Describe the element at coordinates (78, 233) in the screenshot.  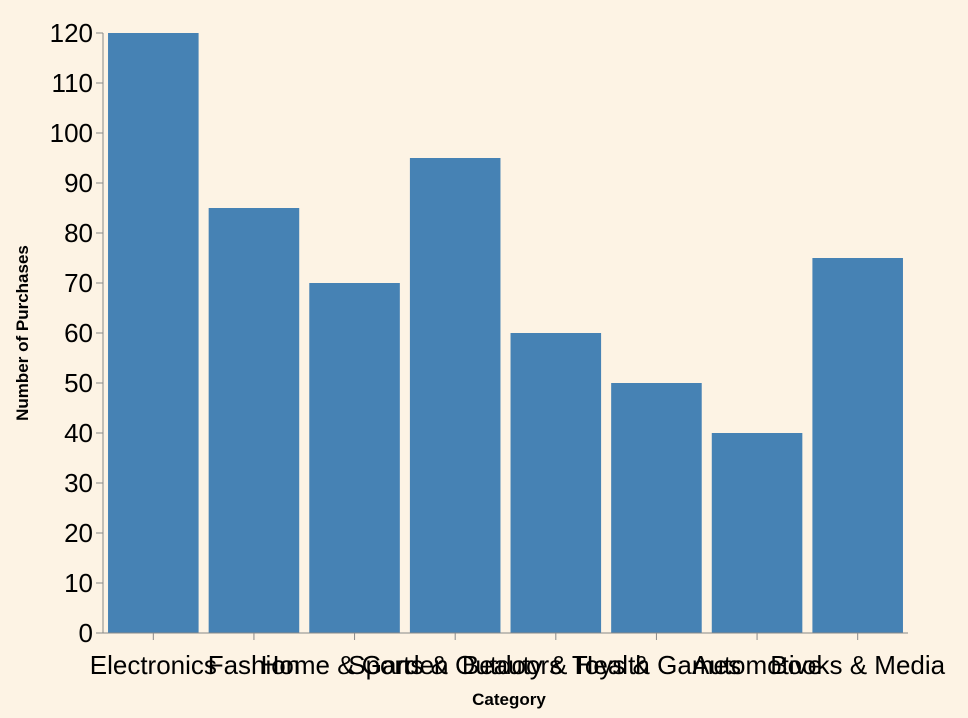
I see `y-tick-label: 80` at that location.